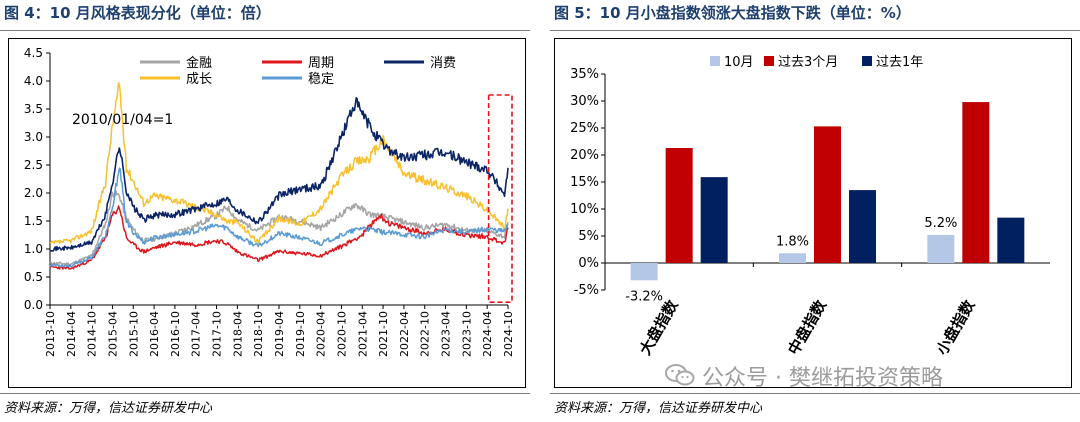  Describe the element at coordinates (33, 81) in the screenshot. I see `left-y-tick-label: 4.0` at that location.